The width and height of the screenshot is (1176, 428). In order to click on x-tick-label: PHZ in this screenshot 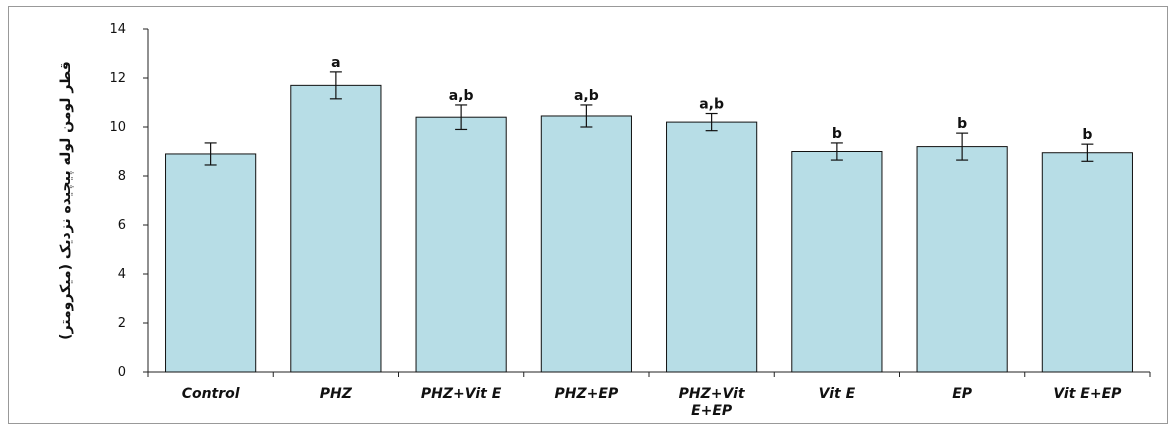, I will do `click(336, 394)`.